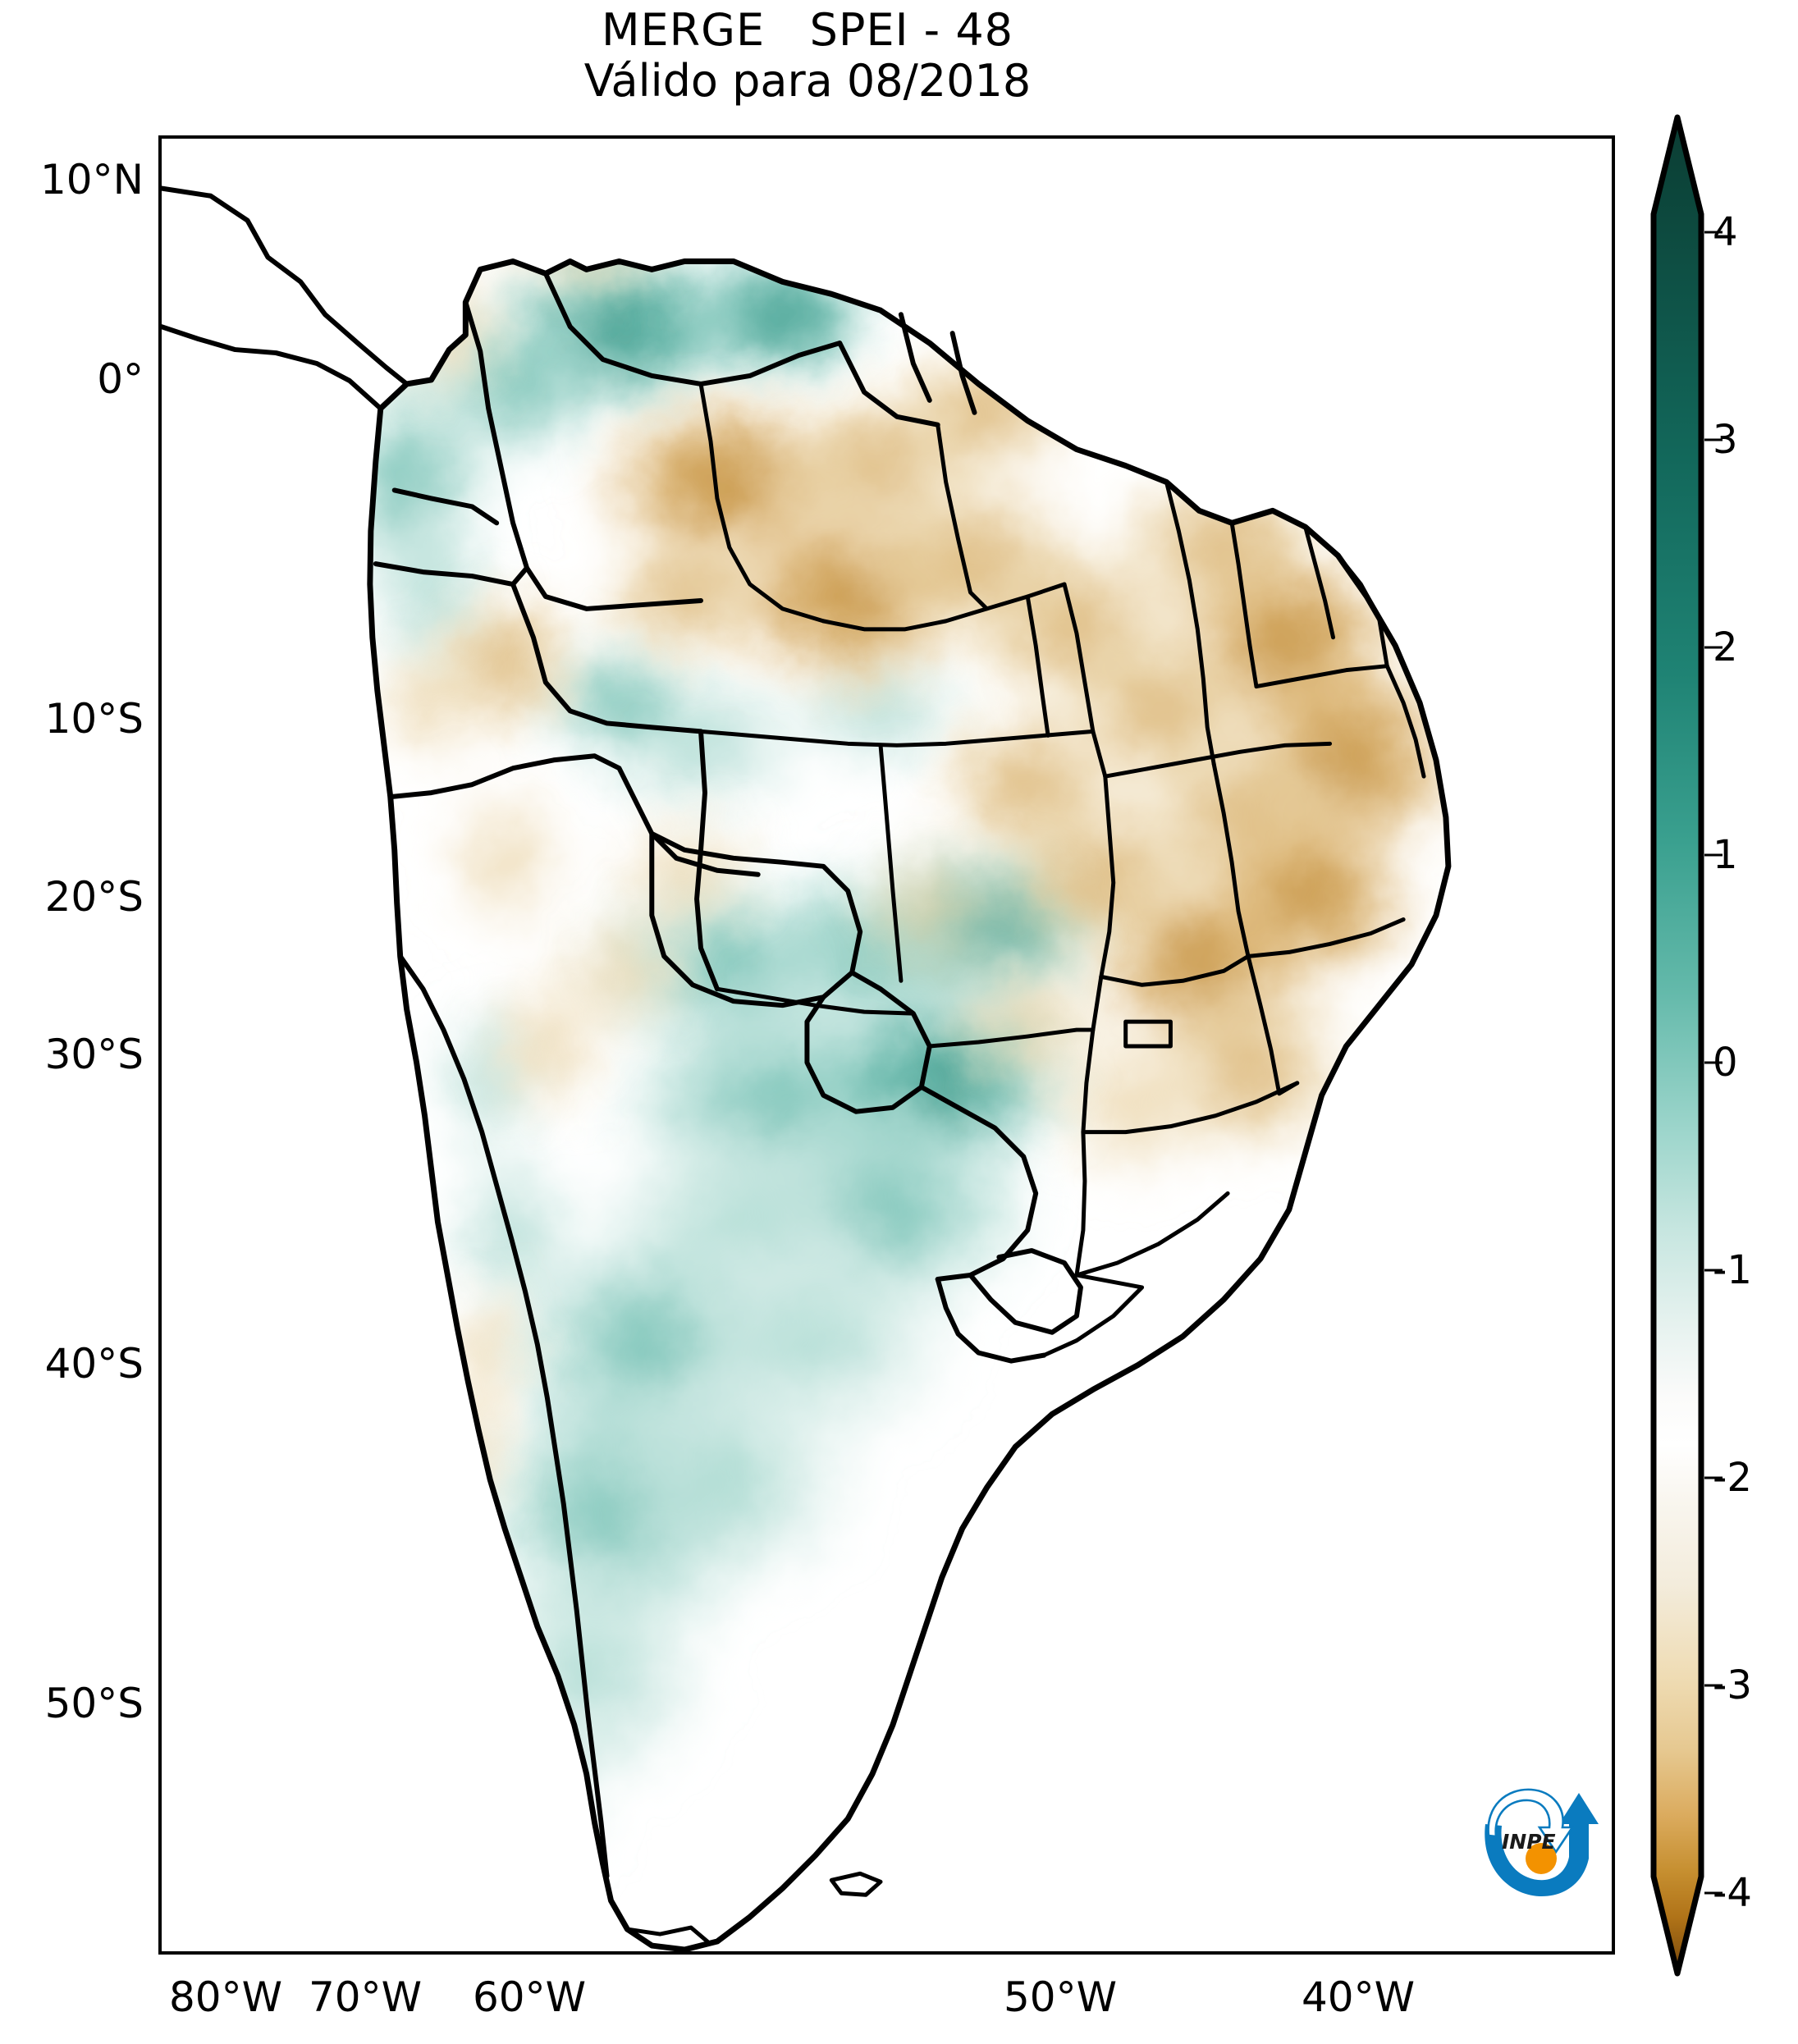 Image resolution: width=1798 pixels, height=2044 pixels. I want to click on x-tick-70w: 70°W, so click(365, 1997).